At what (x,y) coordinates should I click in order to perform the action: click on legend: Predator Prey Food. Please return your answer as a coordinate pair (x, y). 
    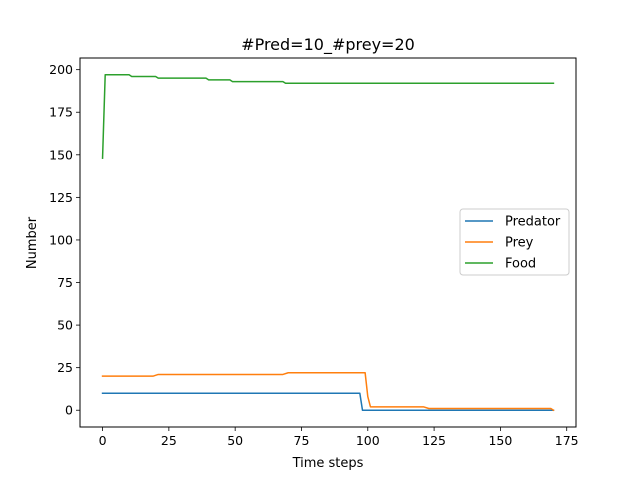
    Looking at the image, I should click on (514, 242).